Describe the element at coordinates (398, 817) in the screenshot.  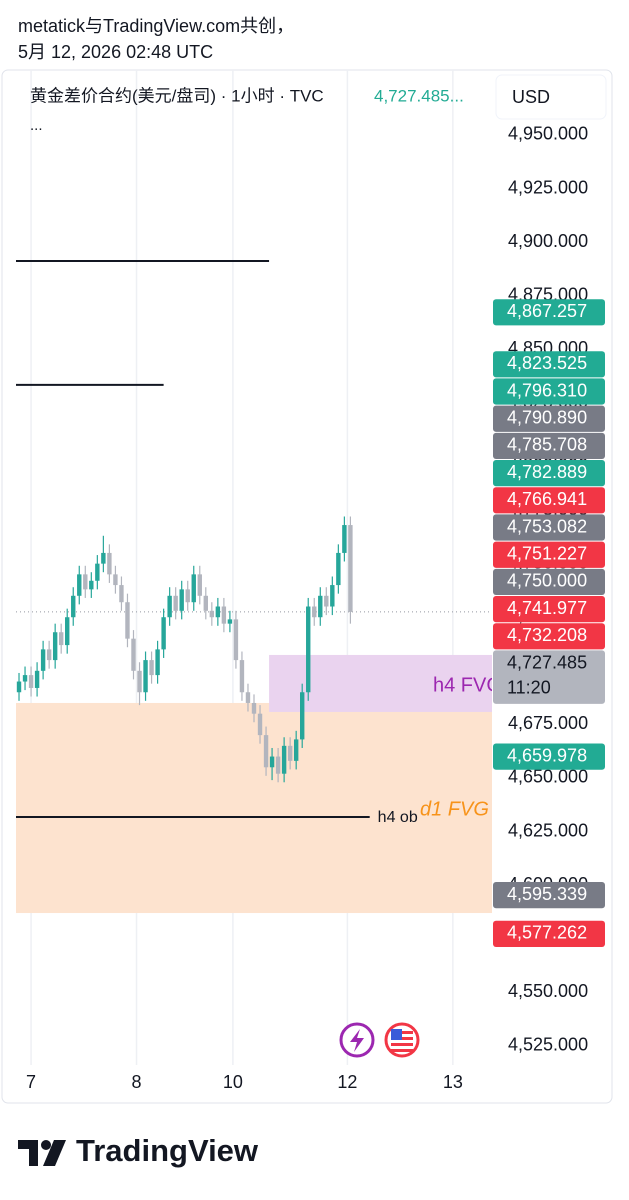
I see `line-label: h4 ob` at that location.